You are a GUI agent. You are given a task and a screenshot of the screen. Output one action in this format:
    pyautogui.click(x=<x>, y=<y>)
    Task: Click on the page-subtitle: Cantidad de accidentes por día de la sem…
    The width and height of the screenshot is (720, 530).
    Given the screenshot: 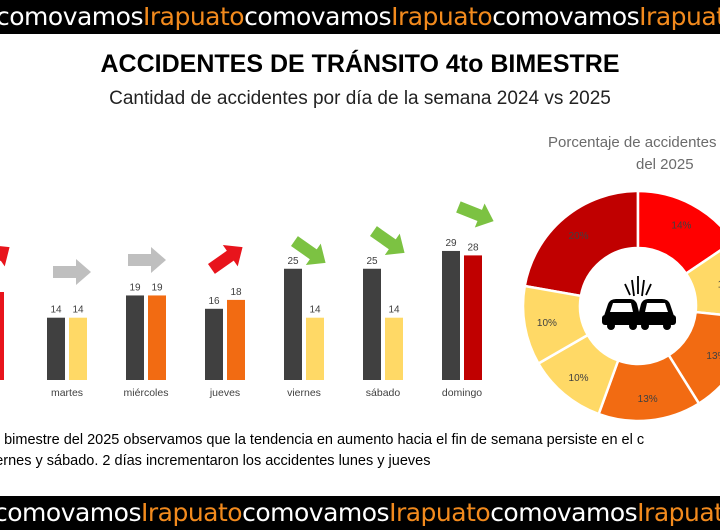 What is the action you would take?
    pyautogui.click(x=360, y=98)
    